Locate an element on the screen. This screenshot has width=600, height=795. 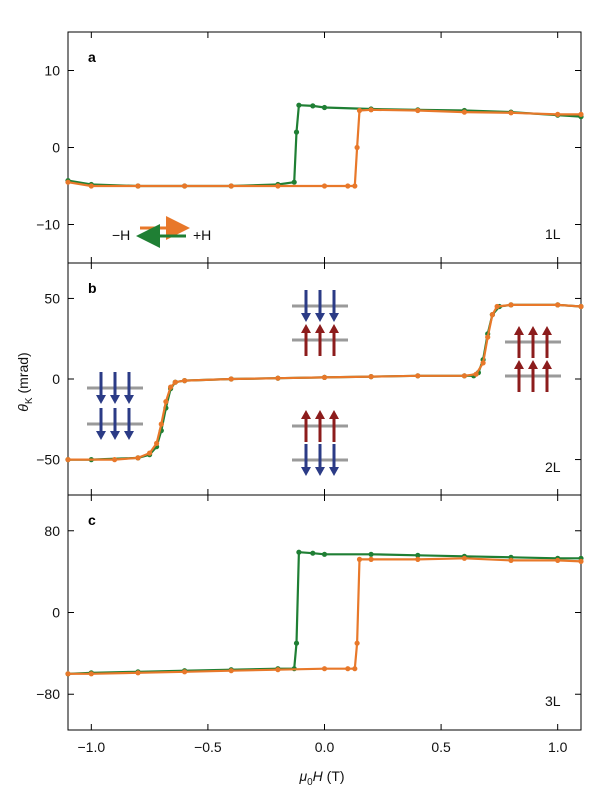
x-axis-variable: H is located at coordinates (318, 776).